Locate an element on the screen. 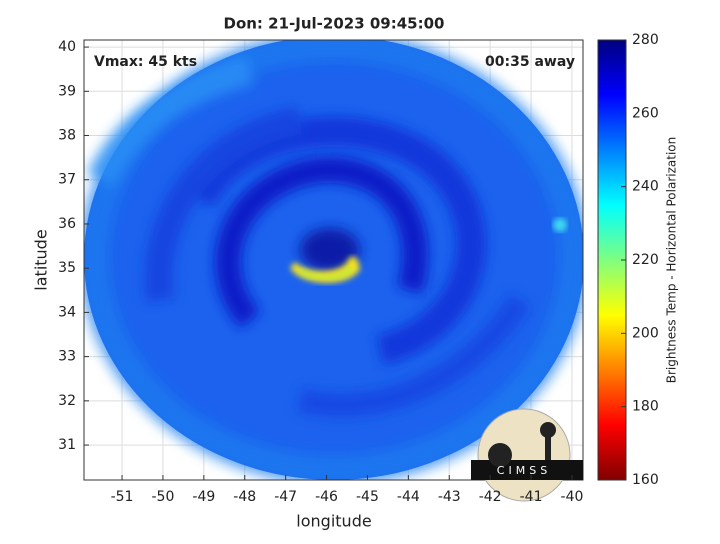  y-tick-label: 38 is located at coordinates (67, 136).